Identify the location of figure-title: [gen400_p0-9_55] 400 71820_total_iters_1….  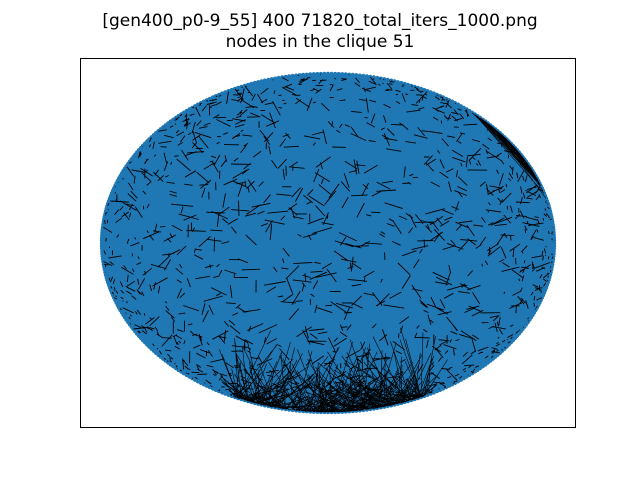
(320, 32).